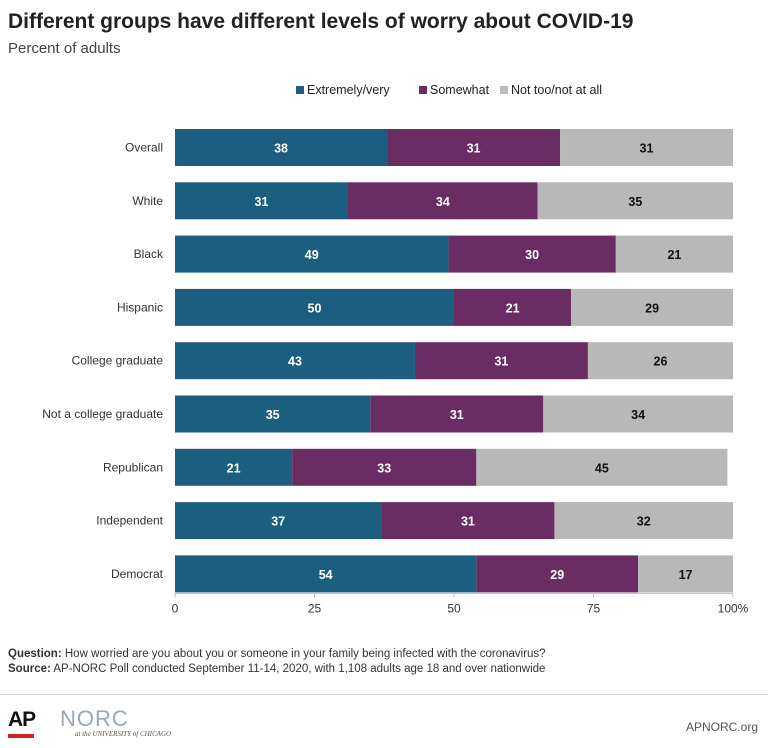 This screenshot has height=748, width=768. I want to click on x-tick-label: 100%, so click(733, 608).